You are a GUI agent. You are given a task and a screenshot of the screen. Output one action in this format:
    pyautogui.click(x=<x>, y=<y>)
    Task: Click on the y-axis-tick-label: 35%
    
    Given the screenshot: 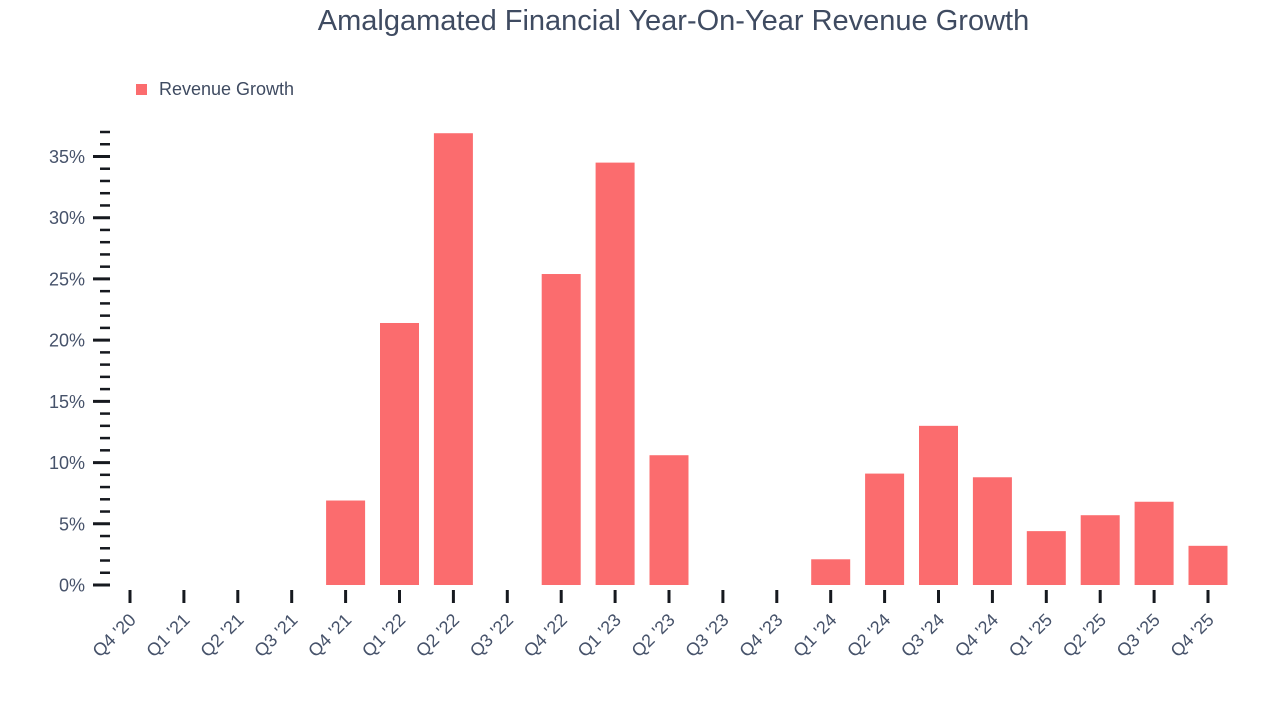 What is the action you would take?
    pyautogui.click(x=67, y=157)
    